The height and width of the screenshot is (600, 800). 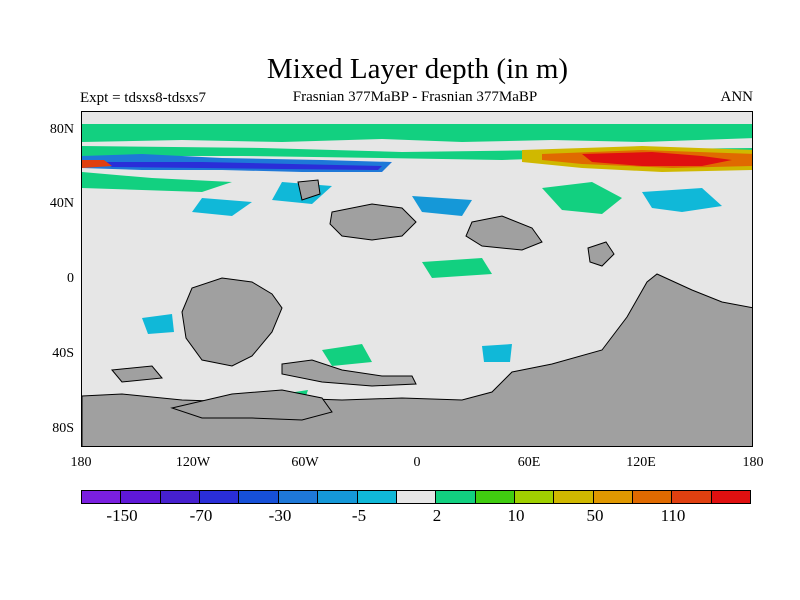 What do you see at coordinates (81, 462) in the screenshot?
I see `x-tick-180w: 180` at bounding box center [81, 462].